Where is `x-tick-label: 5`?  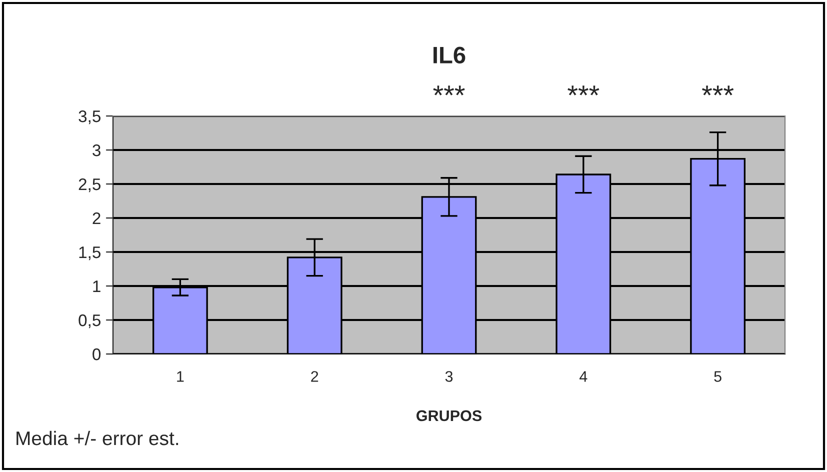 x-tick-label: 5 is located at coordinates (718, 376).